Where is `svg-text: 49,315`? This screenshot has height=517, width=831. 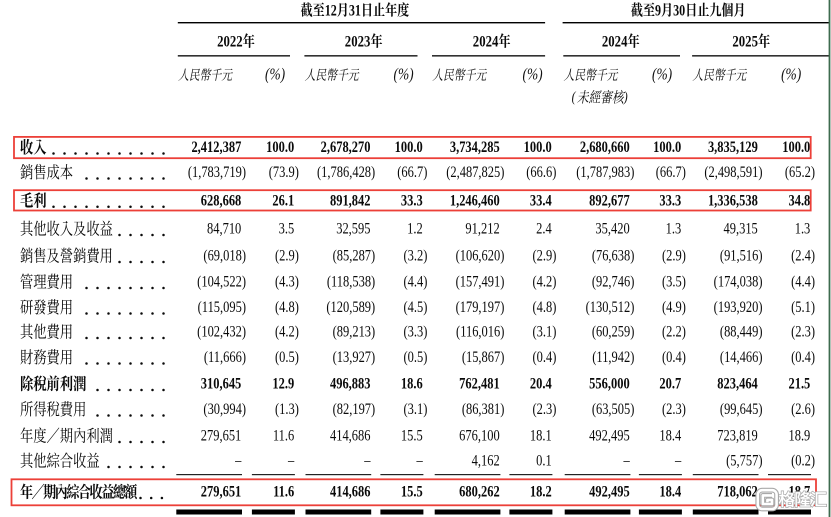
svg-text: 49,315 is located at coordinates (741, 229).